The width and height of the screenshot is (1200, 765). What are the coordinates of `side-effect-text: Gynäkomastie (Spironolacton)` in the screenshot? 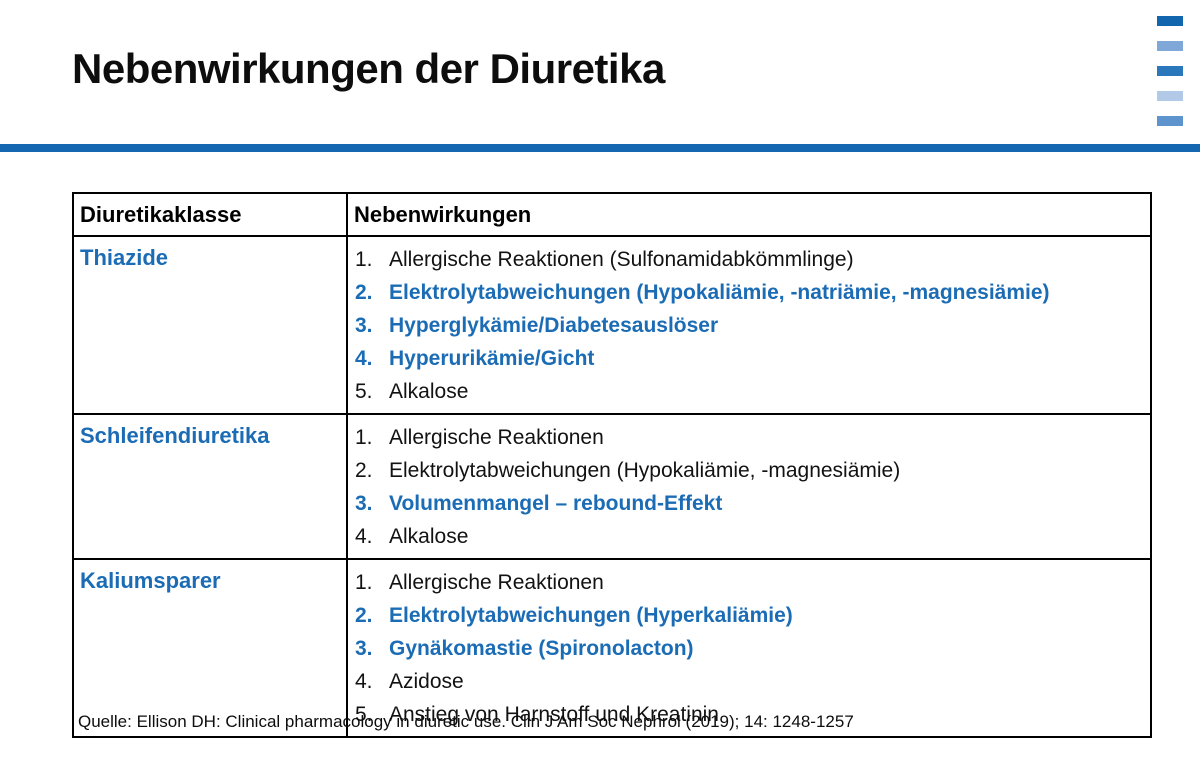 It's located at (541, 648).